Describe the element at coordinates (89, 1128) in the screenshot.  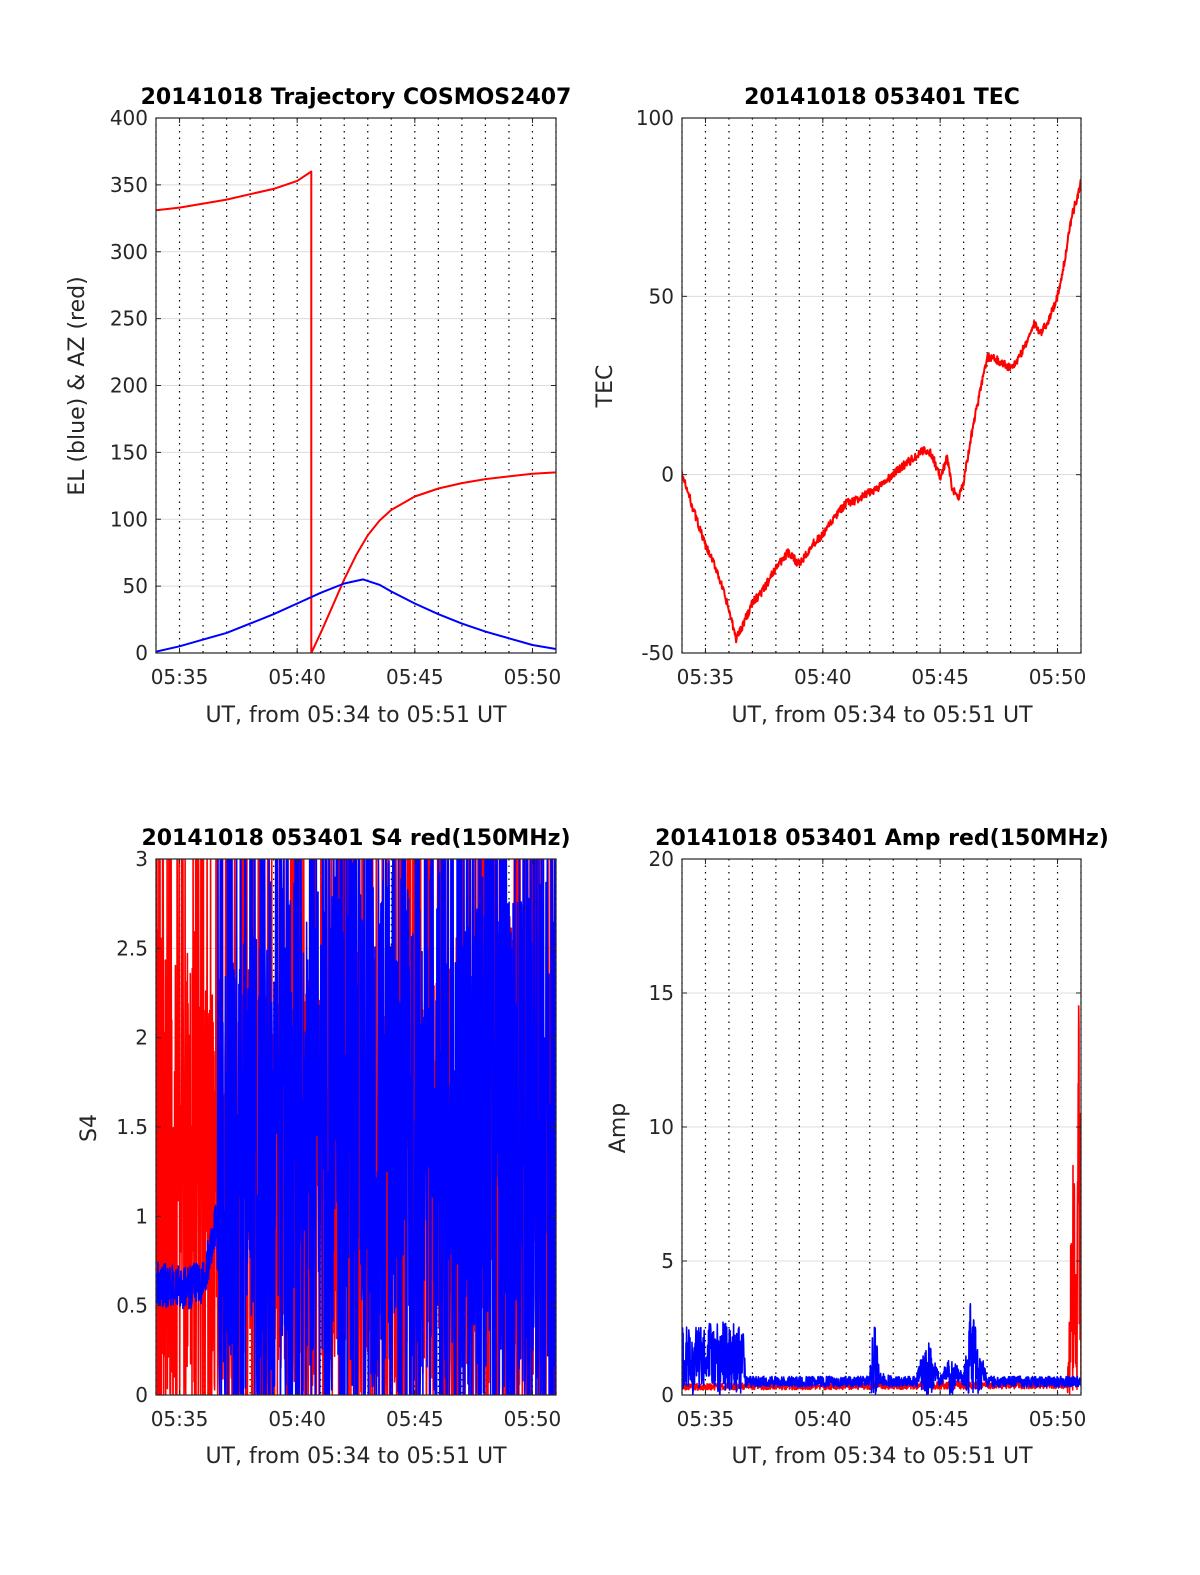
I see `y-axis-label: S4` at that location.